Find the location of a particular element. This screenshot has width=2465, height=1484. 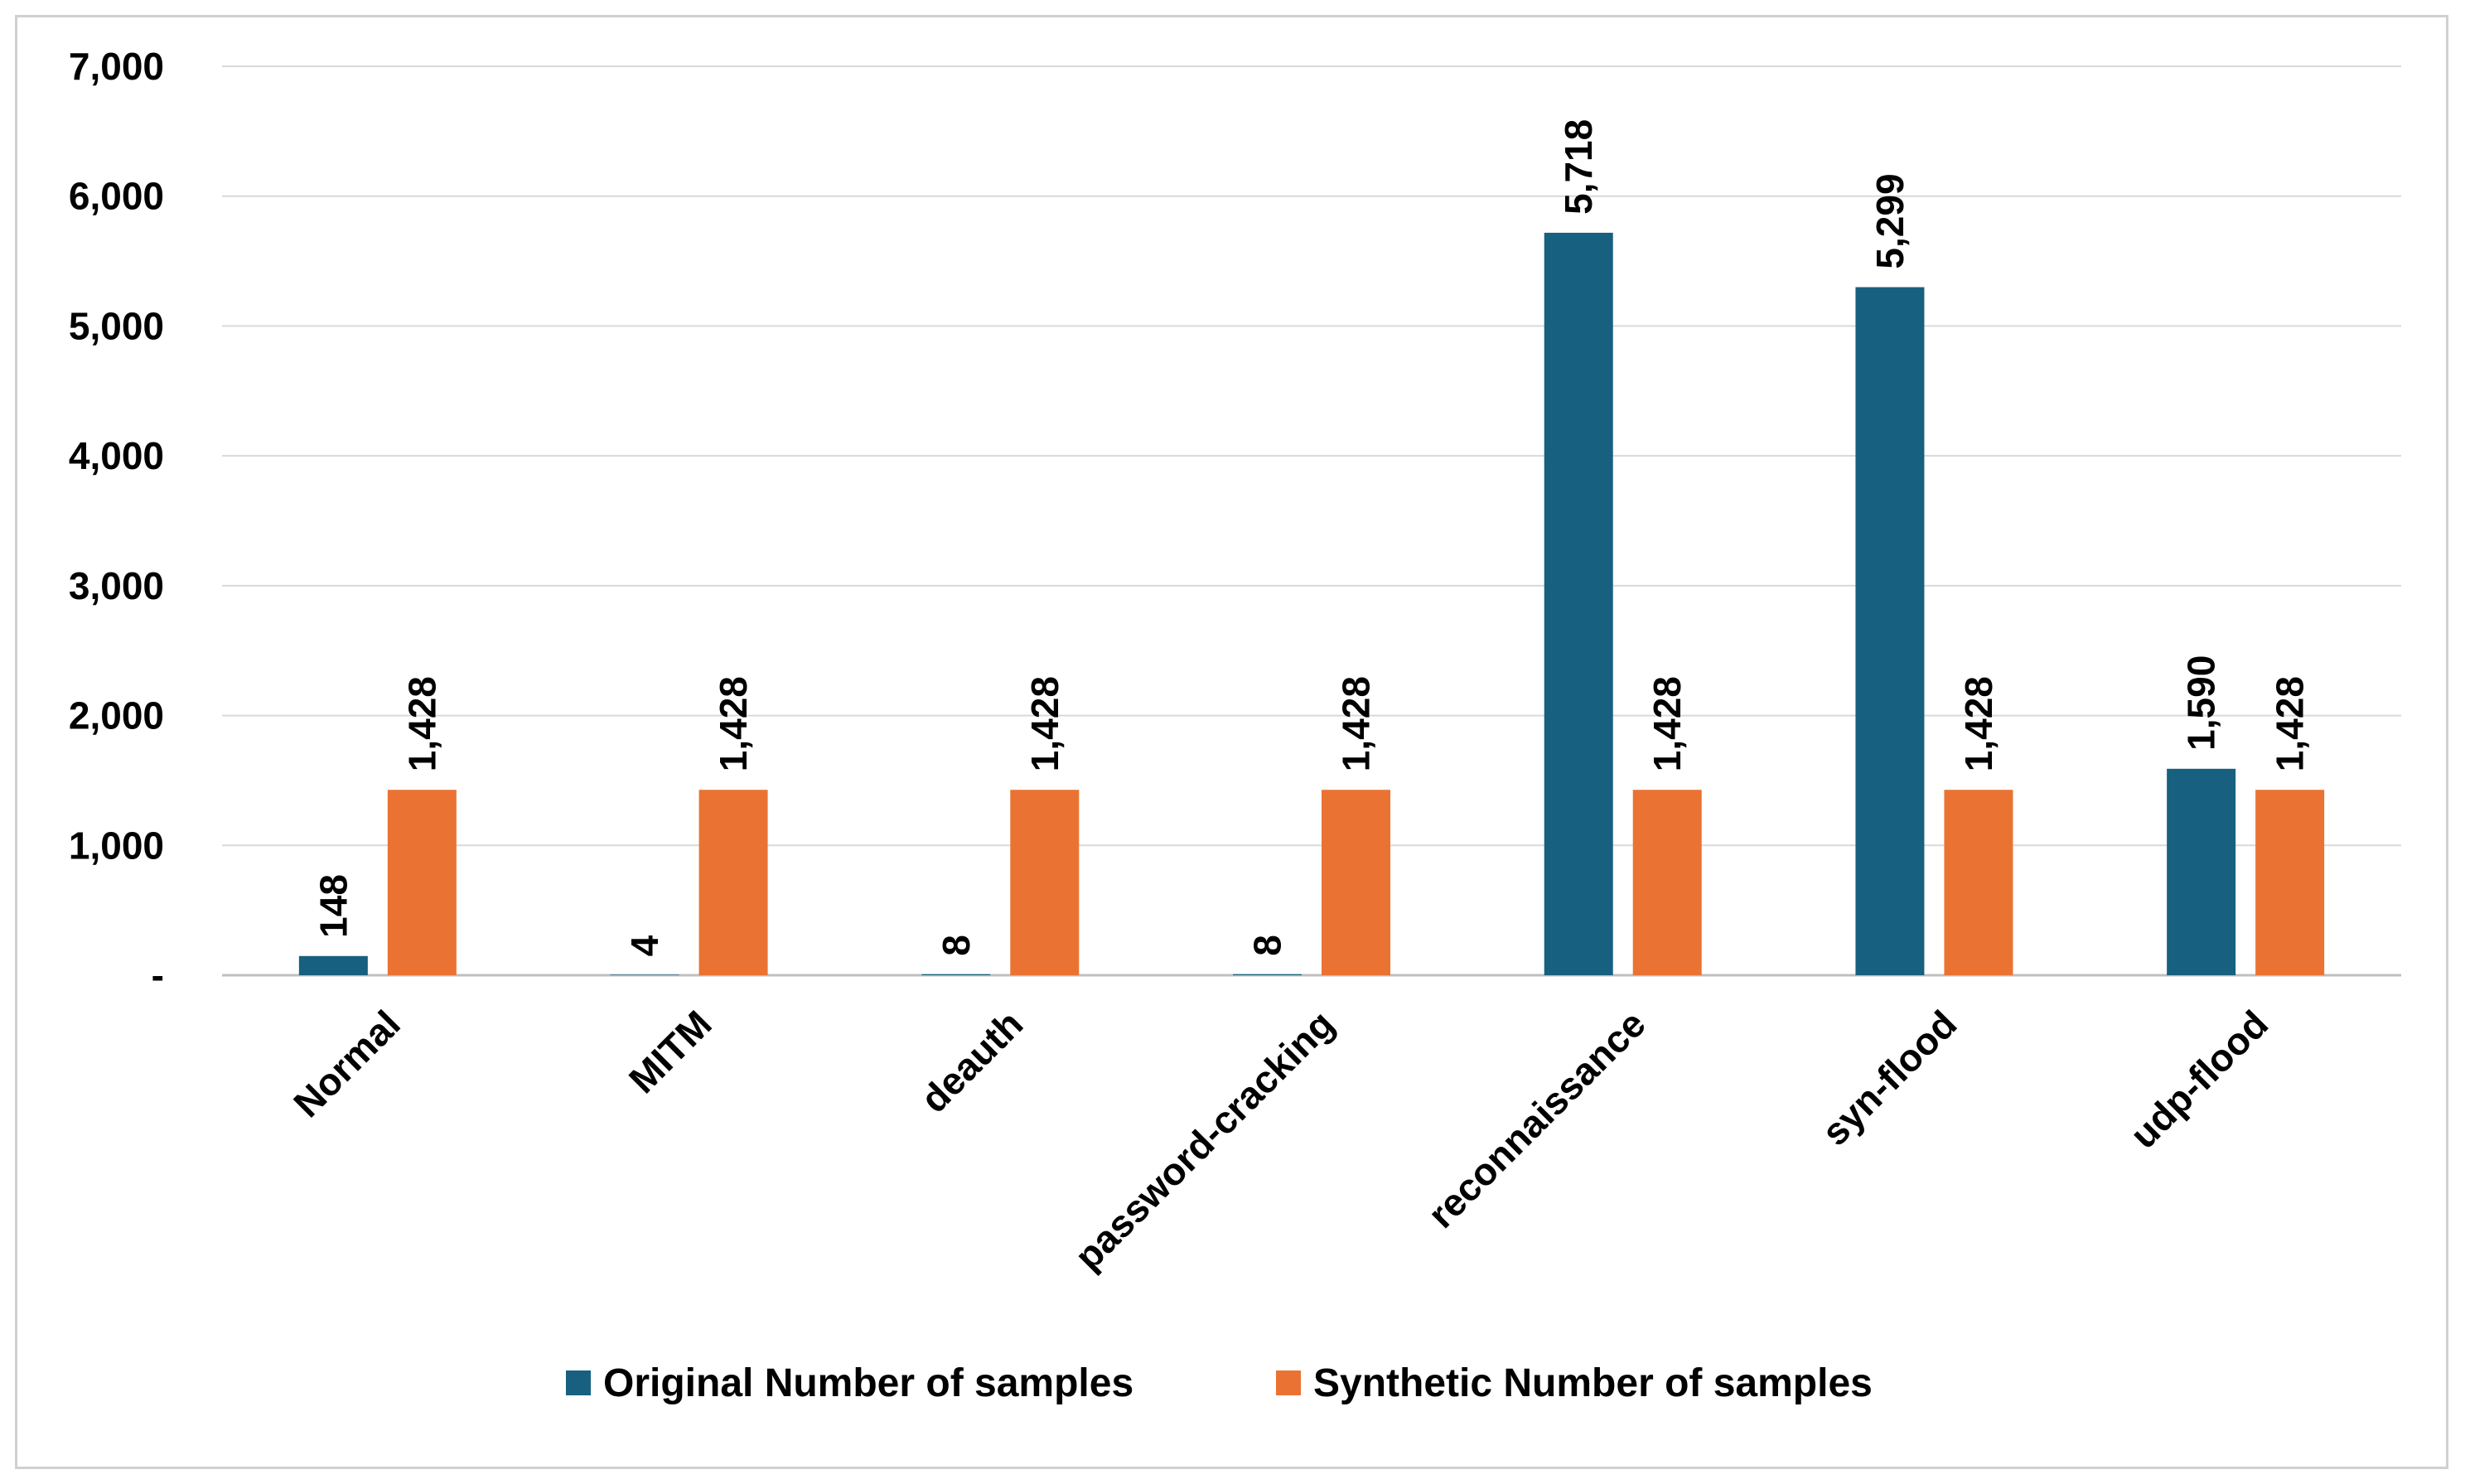

x-category-label-udp-flood: udp-flood is located at coordinates (2199, 1079).